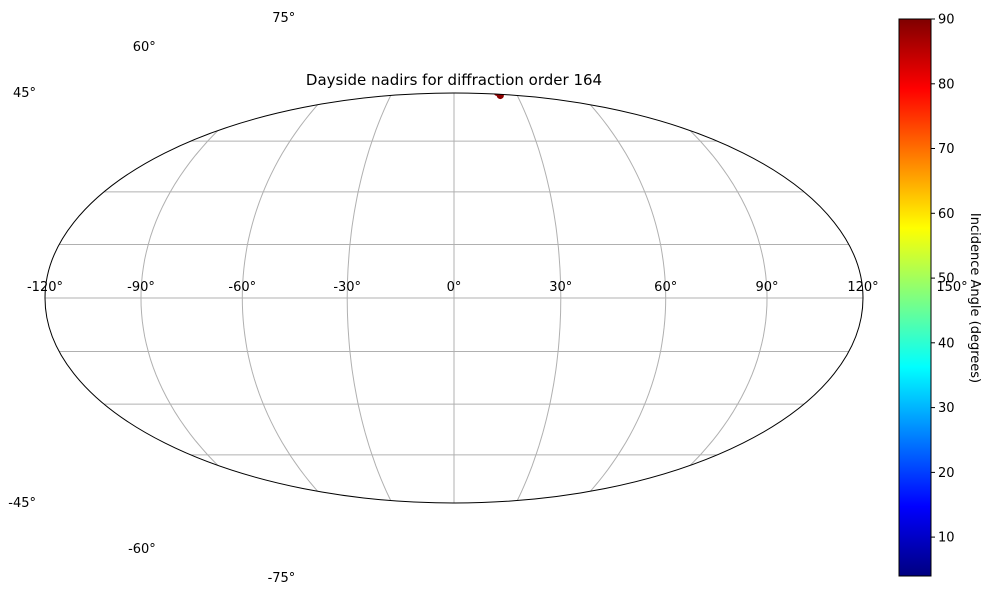 This screenshot has height=592, width=998. I want to click on colorbar-tick-label: 70, so click(946, 149).